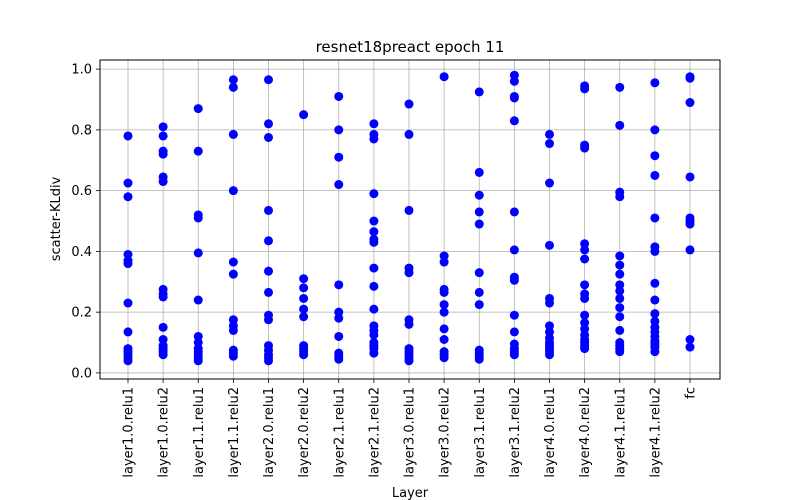 This screenshot has width=800, height=500. Describe the element at coordinates (85, 222) in the screenshot. I see `y-axis: 0.0 0.2 0.4 0.6 0.8 1.0` at that location.